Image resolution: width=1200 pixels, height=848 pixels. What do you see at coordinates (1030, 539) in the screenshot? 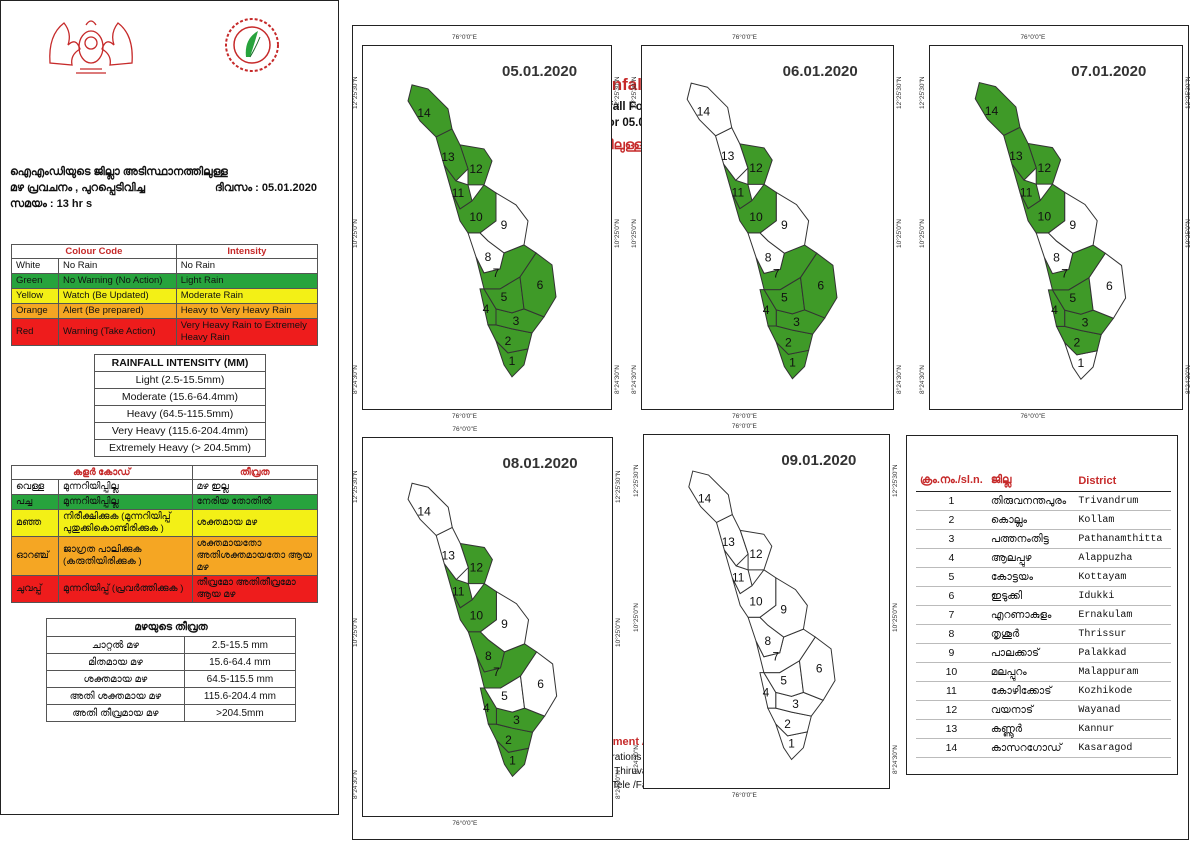
I see `district-name-mal: പത്തനംതിട്ട` at bounding box center [1030, 539].